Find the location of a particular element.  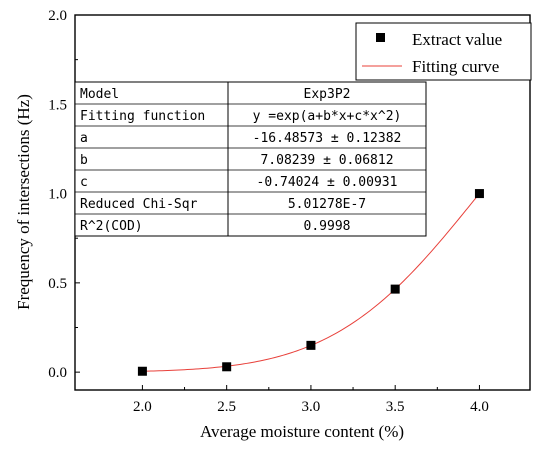

fit-table-value: Exp3P2 is located at coordinates (327, 94).